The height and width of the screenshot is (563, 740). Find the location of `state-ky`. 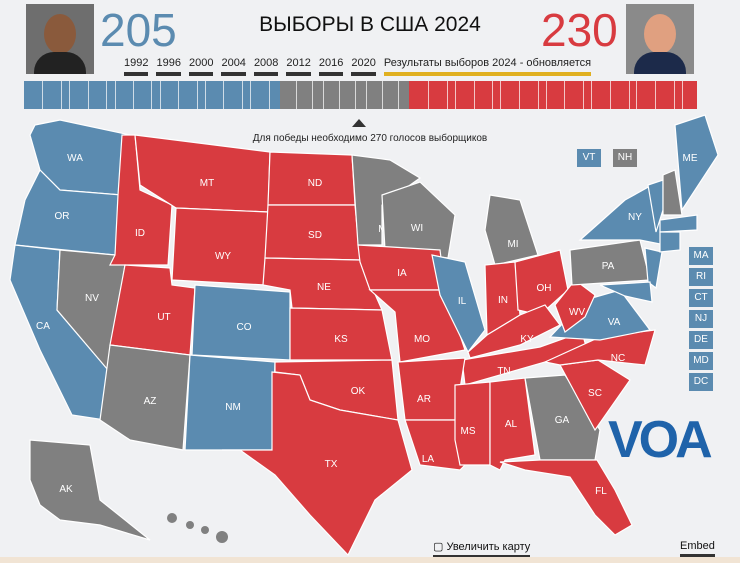

state-ky is located at coordinates (514, 331).